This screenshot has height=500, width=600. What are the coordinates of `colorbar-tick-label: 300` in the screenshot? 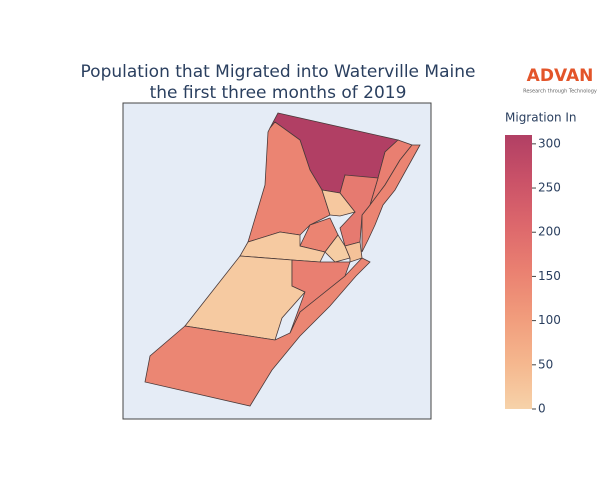 It's located at (549, 143).